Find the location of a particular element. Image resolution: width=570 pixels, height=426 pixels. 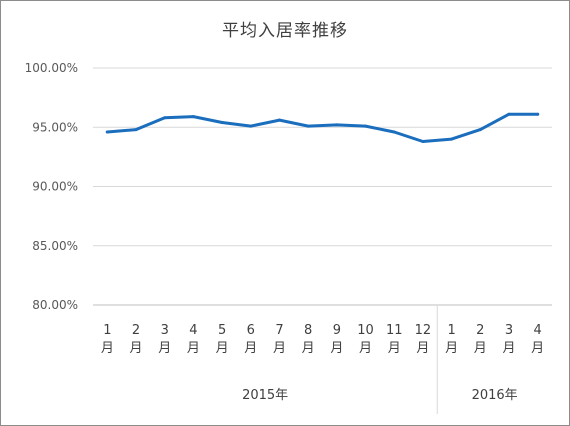

x-tick-label: 9 is located at coordinates (337, 330).